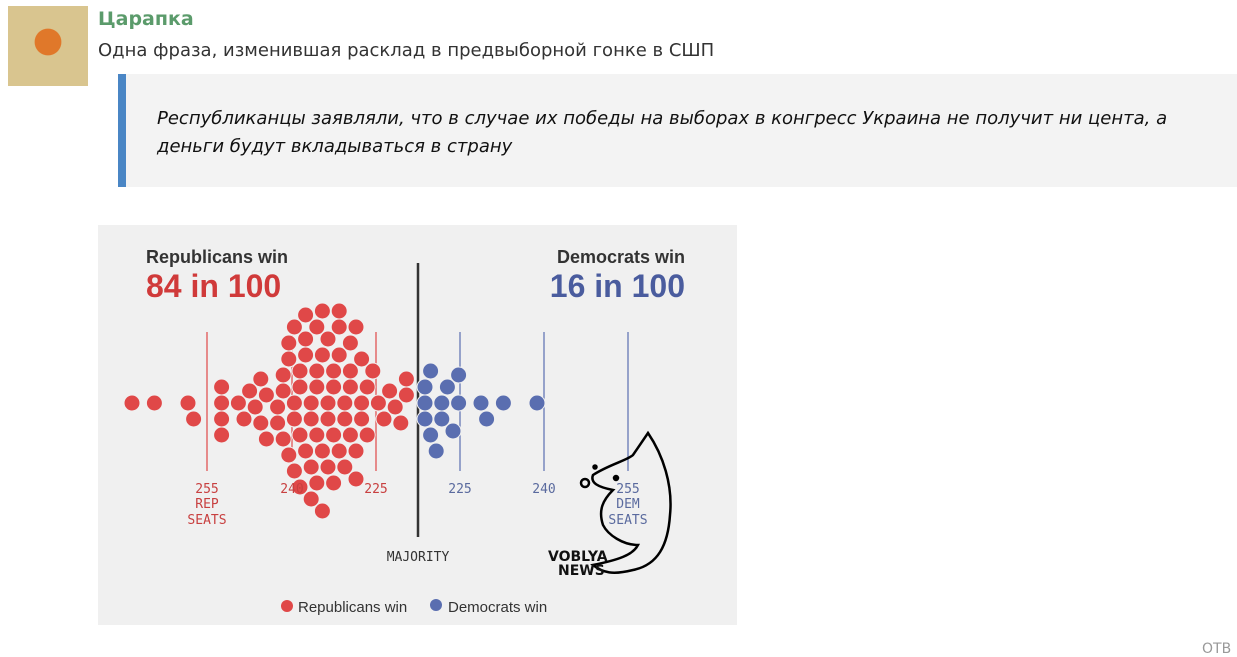 The height and width of the screenshot is (657, 1237). What do you see at coordinates (1217, 649) in the screenshot?
I see `reply-link: ОТВ` at bounding box center [1217, 649].